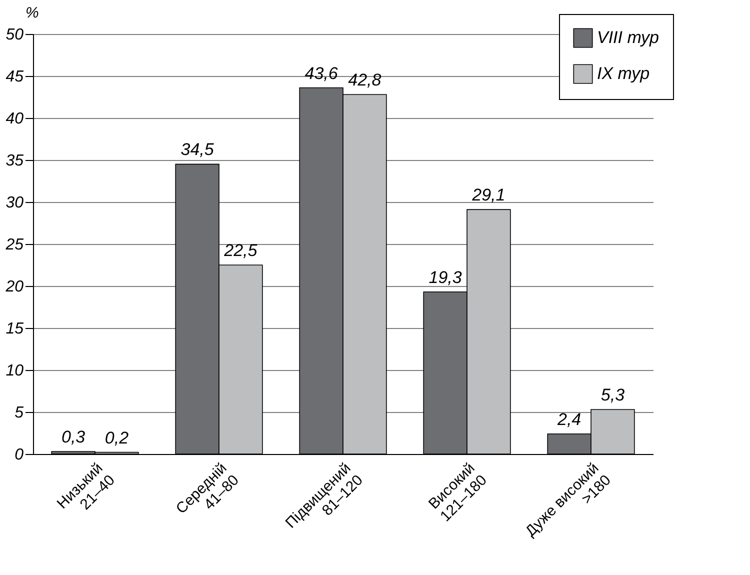 The width and height of the screenshot is (750, 575). What do you see at coordinates (488, 195) in the screenshot?
I see `data-label: 29,1` at bounding box center [488, 195].